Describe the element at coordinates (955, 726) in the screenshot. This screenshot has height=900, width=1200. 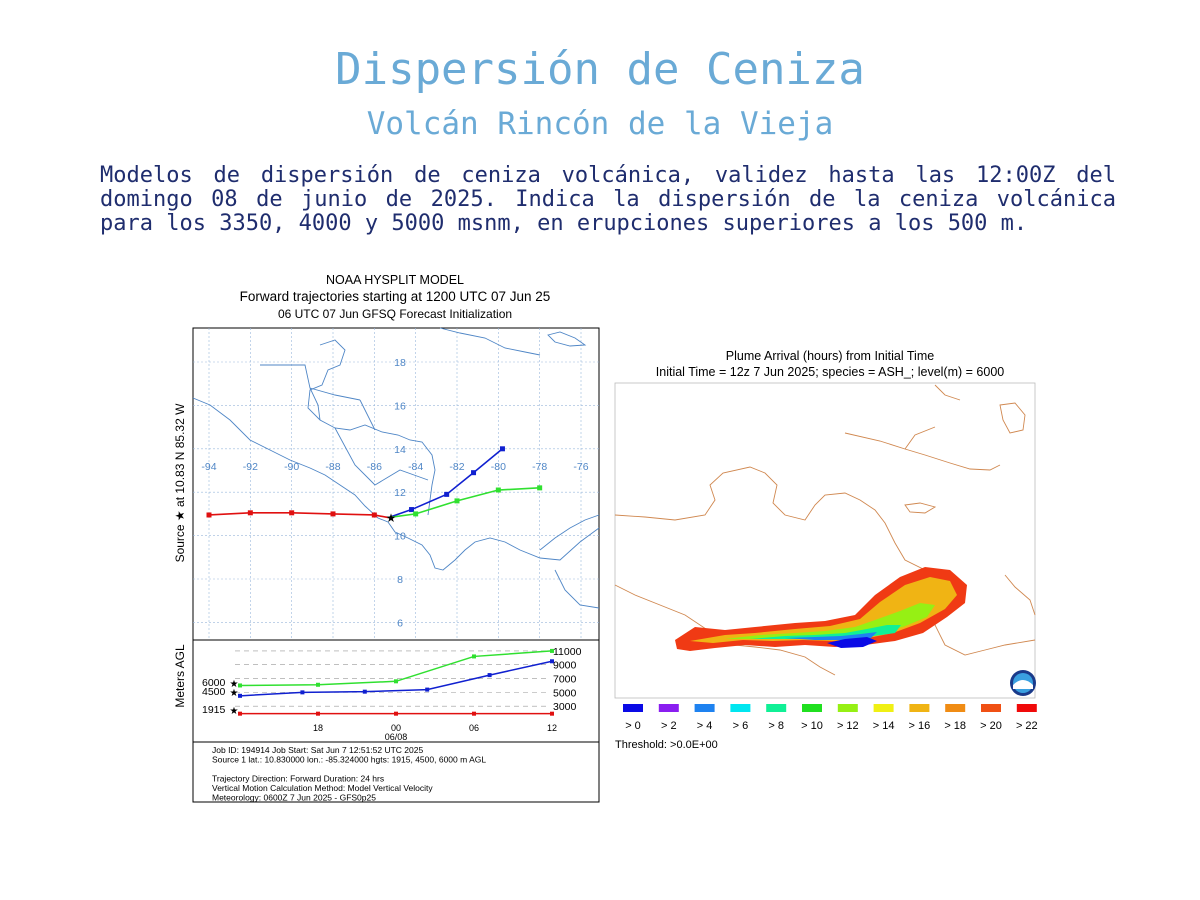
I see `legend-label: > 18` at that location.